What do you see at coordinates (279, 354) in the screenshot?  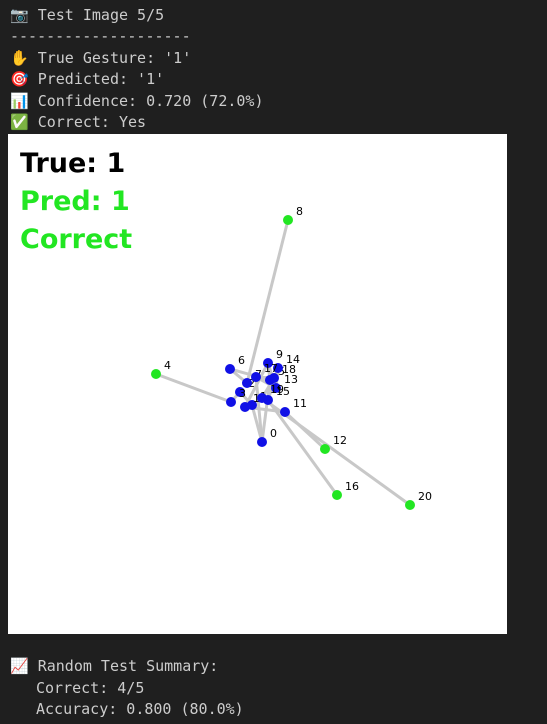 I see `landmark-label: 9` at bounding box center [279, 354].